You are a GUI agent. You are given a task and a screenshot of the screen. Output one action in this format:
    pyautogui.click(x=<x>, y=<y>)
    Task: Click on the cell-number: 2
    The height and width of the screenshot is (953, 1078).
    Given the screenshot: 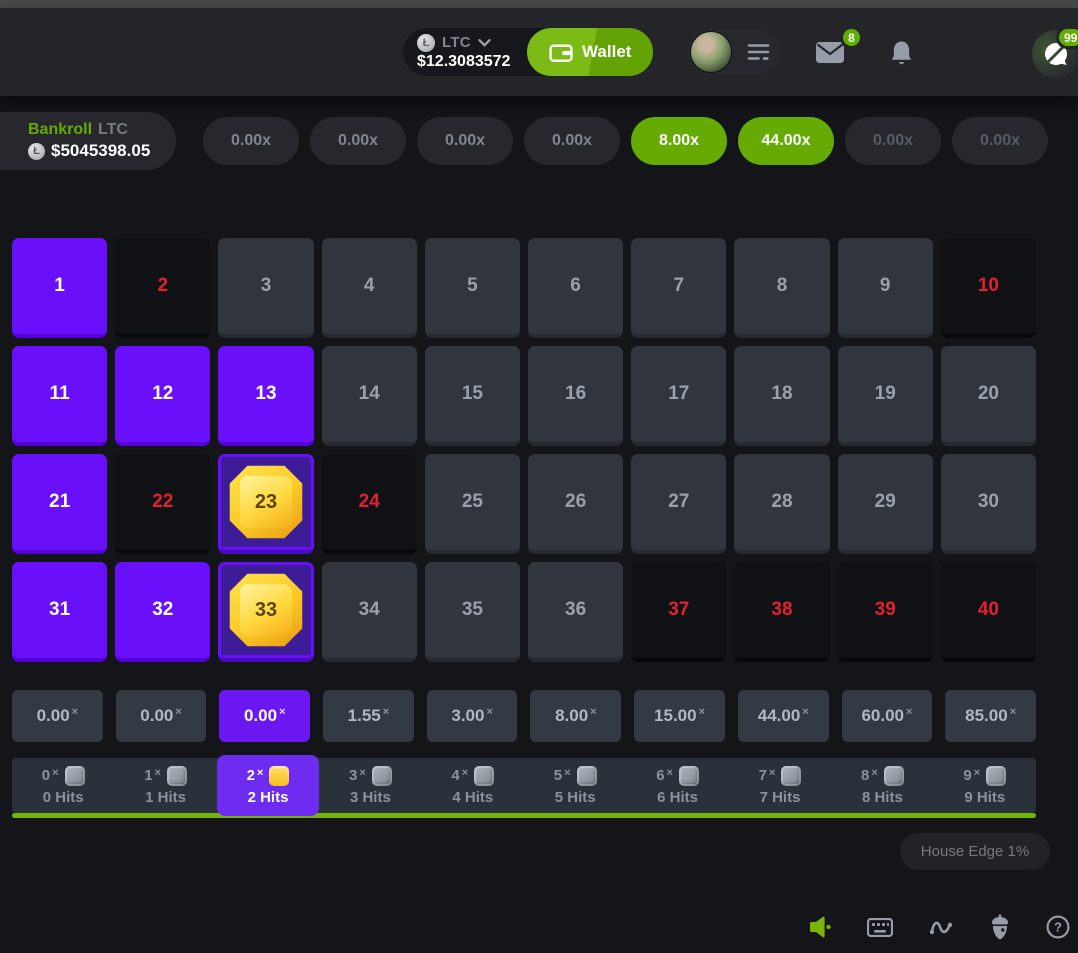 What is the action you would take?
    pyautogui.click(x=163, y=285)
    